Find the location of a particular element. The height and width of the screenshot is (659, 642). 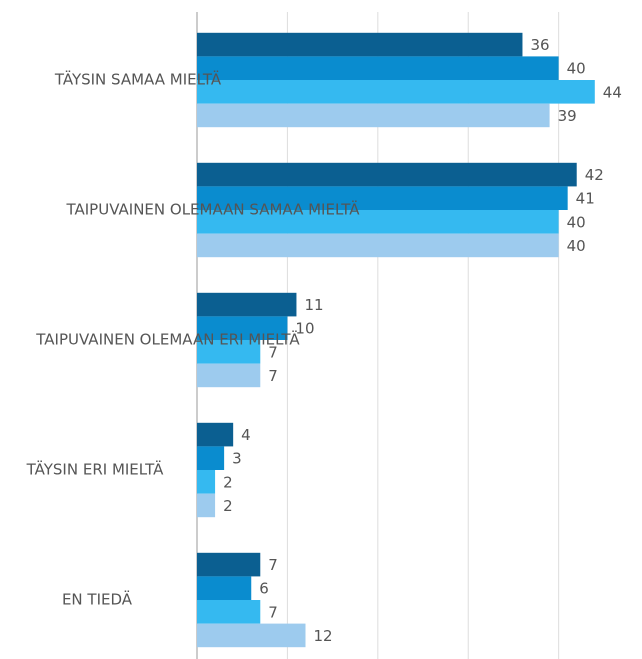

value-label: 10 is located at coordinates (304, 329).